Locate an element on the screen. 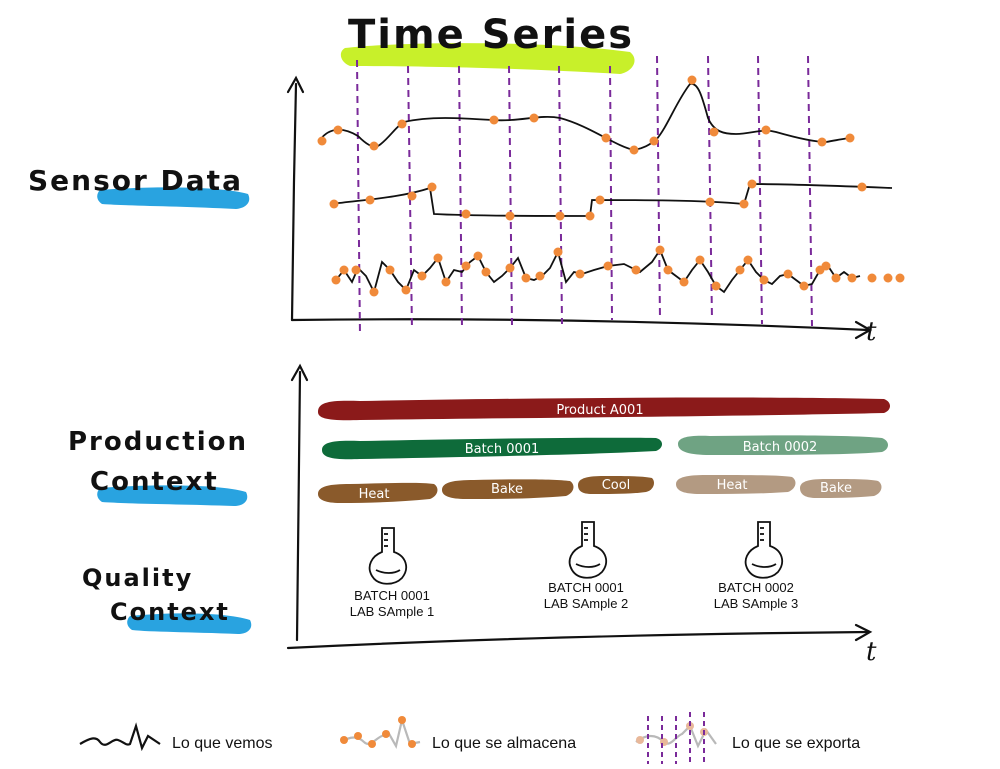  sensor-data-label: Sensor Data is located at coordinates (135, 180).